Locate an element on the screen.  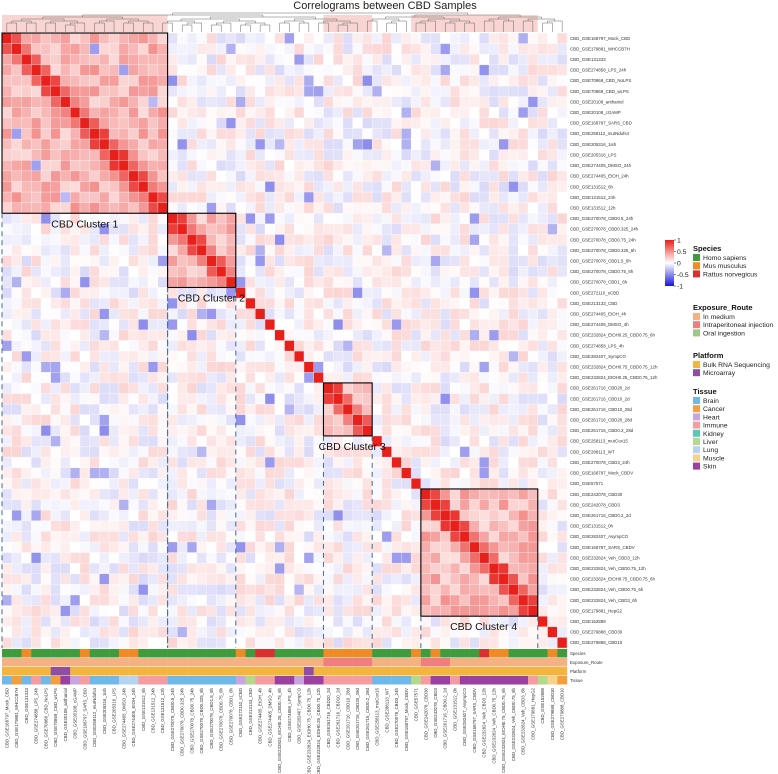
column-label: CBD_GSE288113_WT is located at coordinates (386, 710).